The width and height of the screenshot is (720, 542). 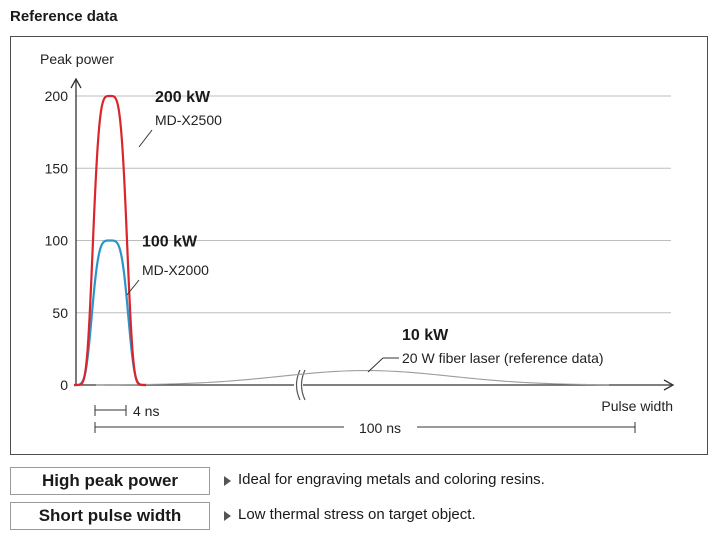 What do you see at coordinates (60, 313) in the screenshot?
I see `y-tick-label: 50` at bounding box center [60, 313].